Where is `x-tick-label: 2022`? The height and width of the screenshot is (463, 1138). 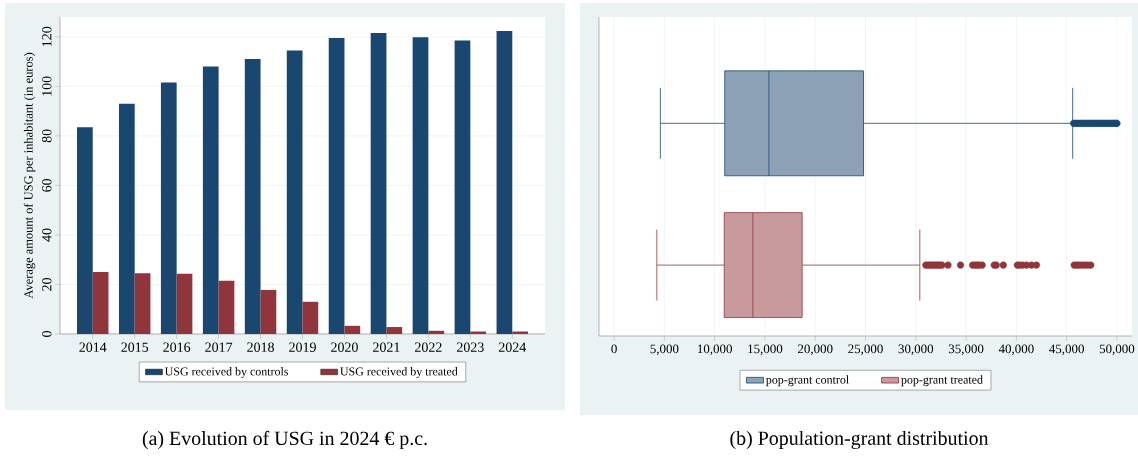
x-tick-label: 2022 is located at coordinates (428, 347).